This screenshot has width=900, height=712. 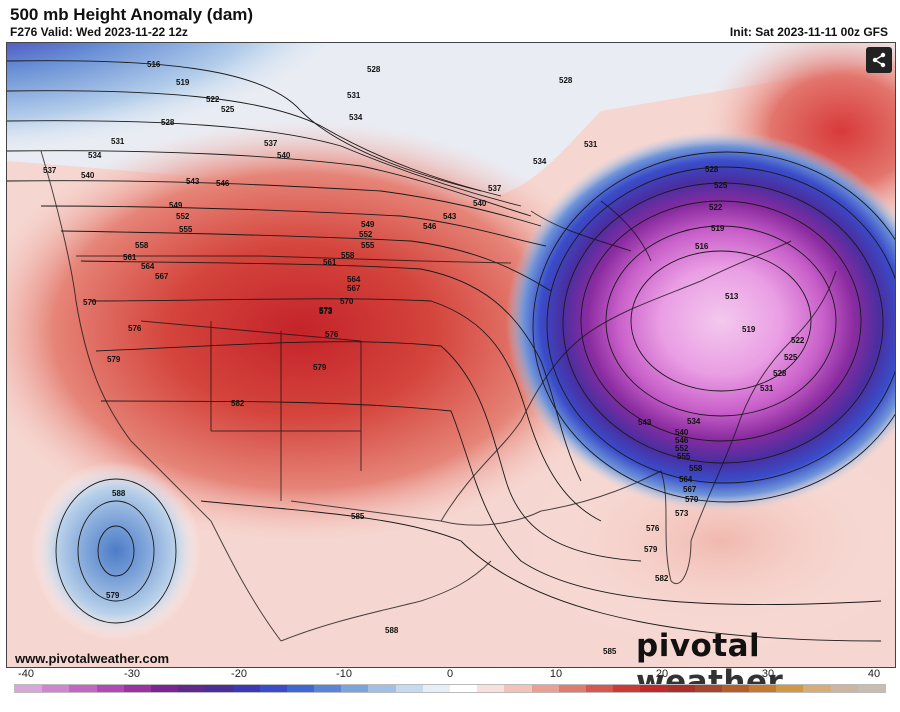 I want to click on brand-part2: weather, so click(x=710, y=682).